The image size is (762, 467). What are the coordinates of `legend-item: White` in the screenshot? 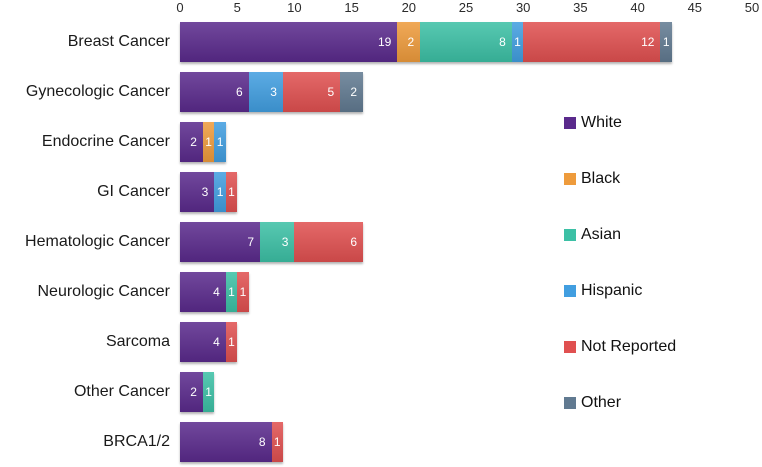 It's located at (593, 123).